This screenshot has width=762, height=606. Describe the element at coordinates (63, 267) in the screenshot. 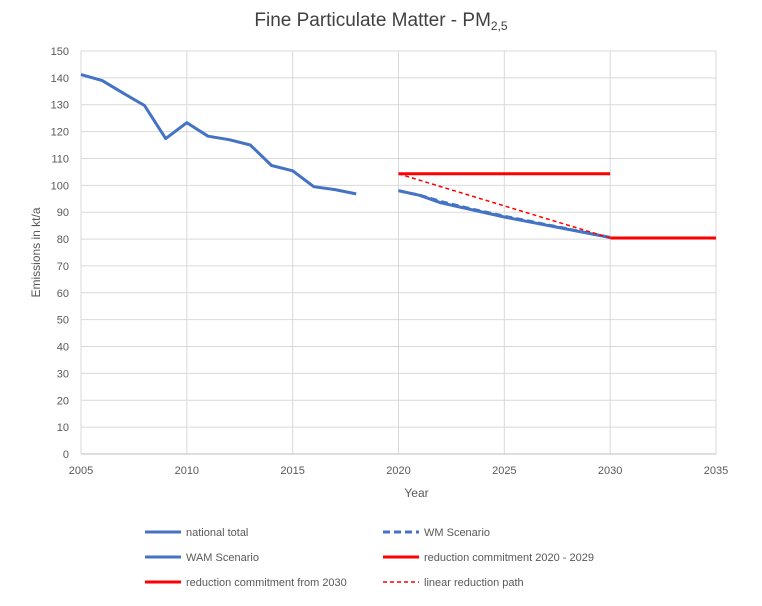

I see `y-tick-label: 70` at that location.